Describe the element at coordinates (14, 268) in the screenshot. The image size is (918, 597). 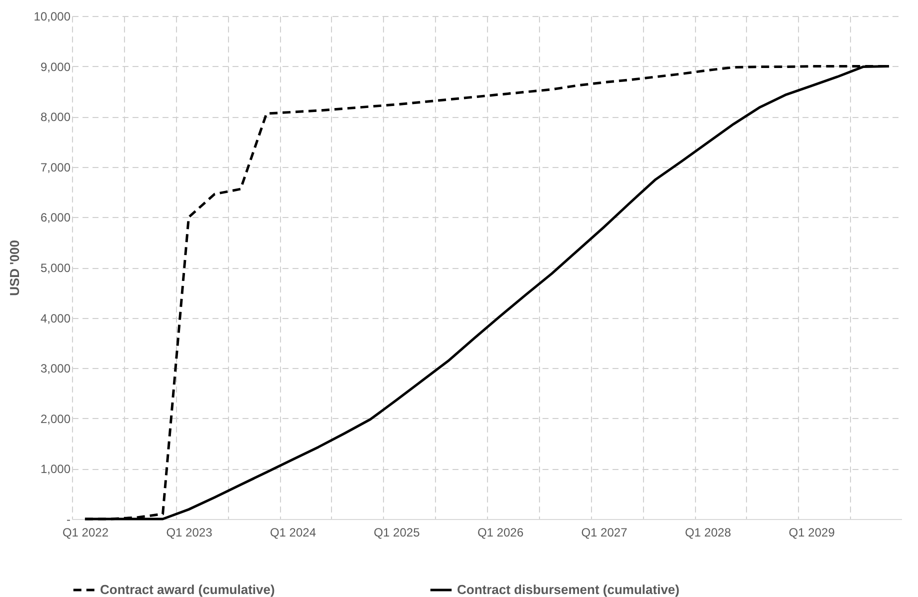
I see `y-axis-title: USD '000` at that location.